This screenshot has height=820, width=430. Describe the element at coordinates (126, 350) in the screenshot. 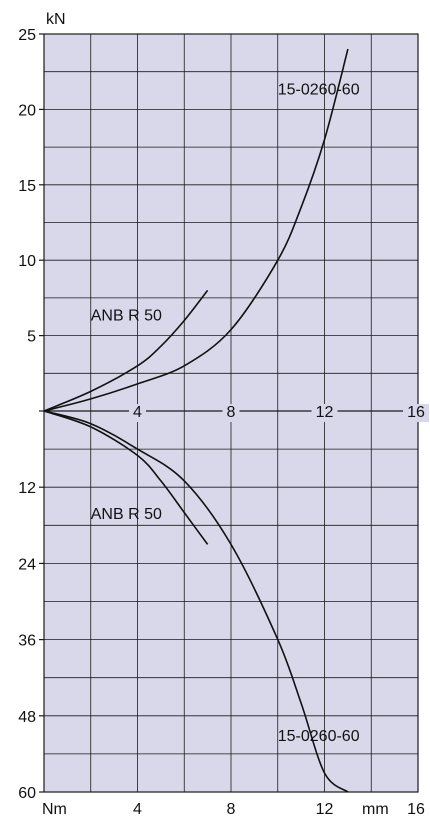

I see `upper-curve` at that location.